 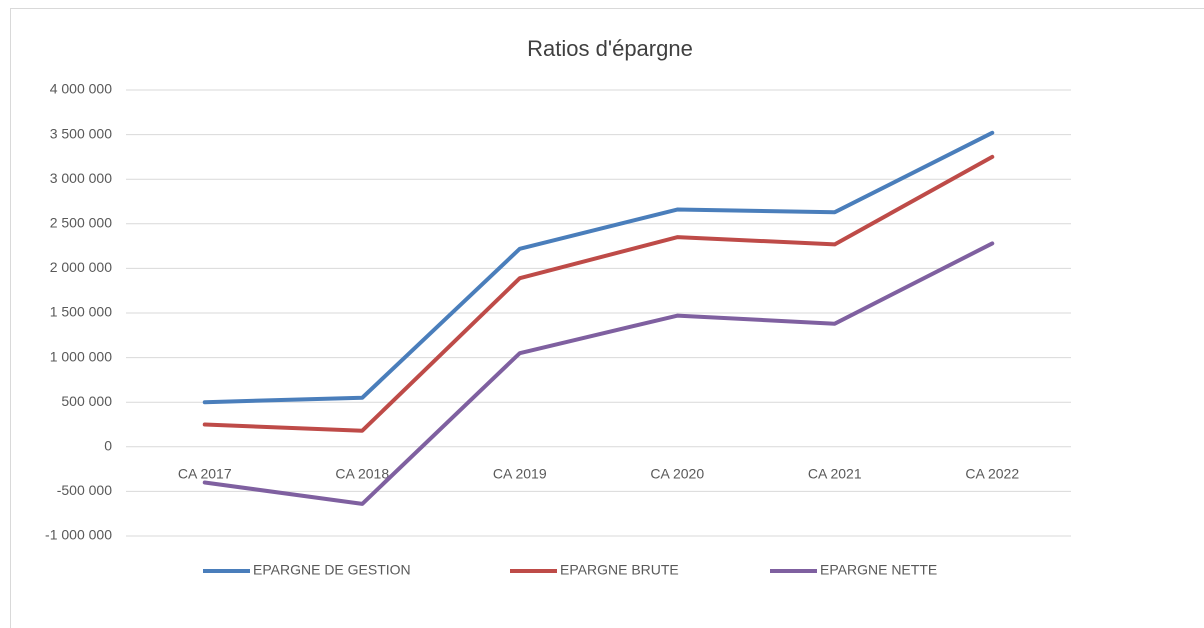 What do you see at coordinates (520, 474) in the screenshot?
I see `x-tick-label: CA 2019` at bounding box center [520, 474].